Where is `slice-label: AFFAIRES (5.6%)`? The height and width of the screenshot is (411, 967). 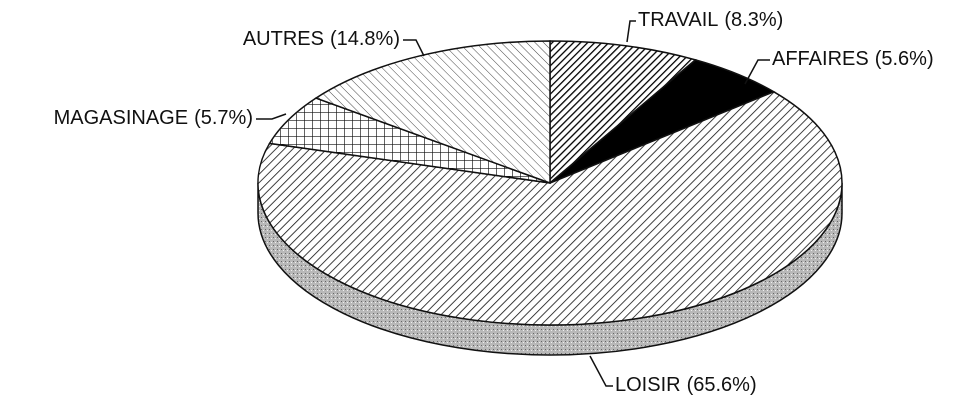 slice-label: AFFAIRES (5.6%) is located at coordinates (853, 59).